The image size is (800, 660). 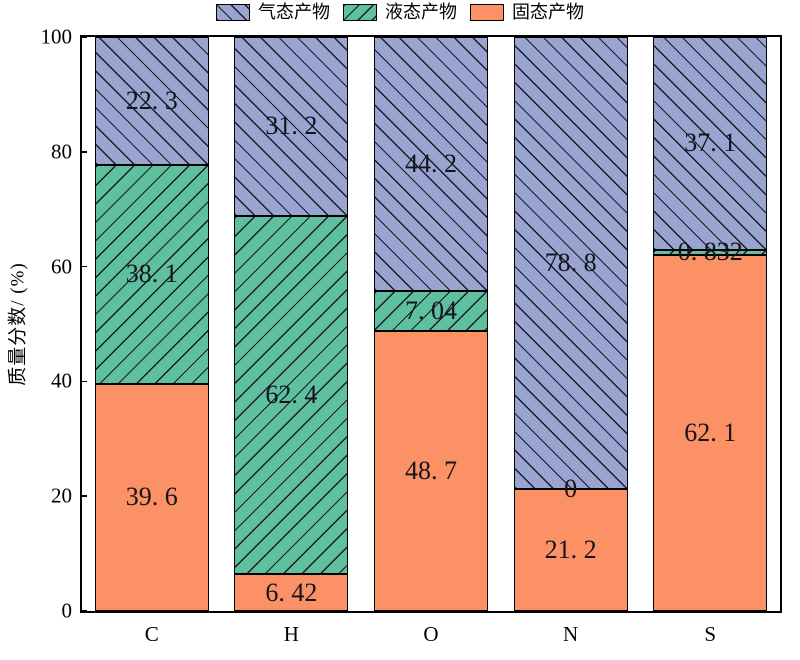 I want to click on bar-segment-label: 62. 1, so click(x=710, y=432).